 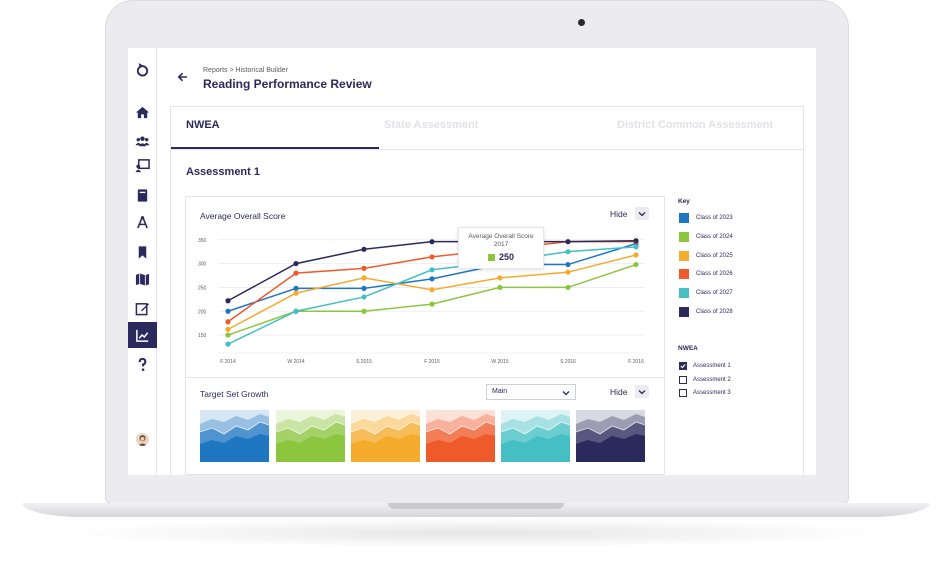 I want to click on key-label: Class of 2024, so click(x=714, y=237).